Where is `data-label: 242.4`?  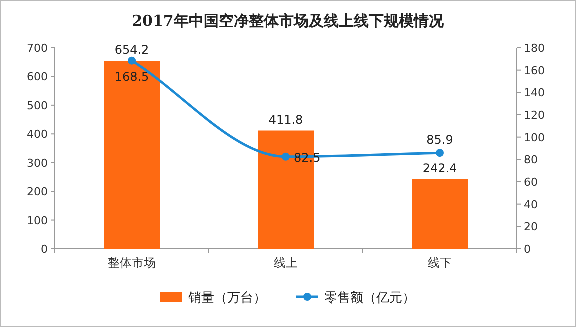 data-label: 242.4 is located at coordinates (440, 168).